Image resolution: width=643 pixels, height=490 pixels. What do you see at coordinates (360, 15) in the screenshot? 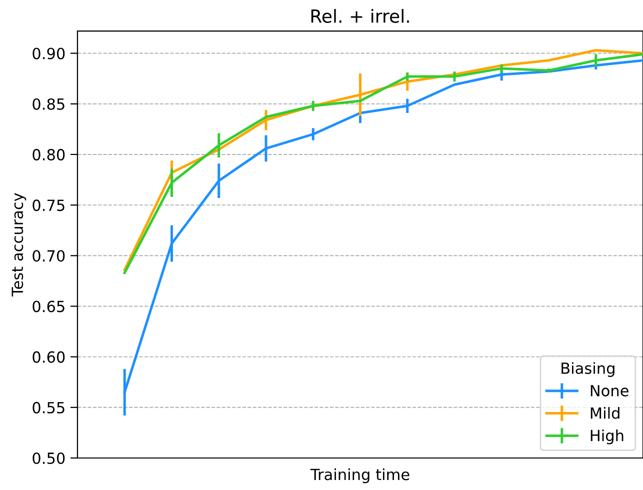
I see `chart-title: Rel. + irrel.` at bounding box center [360, 15].